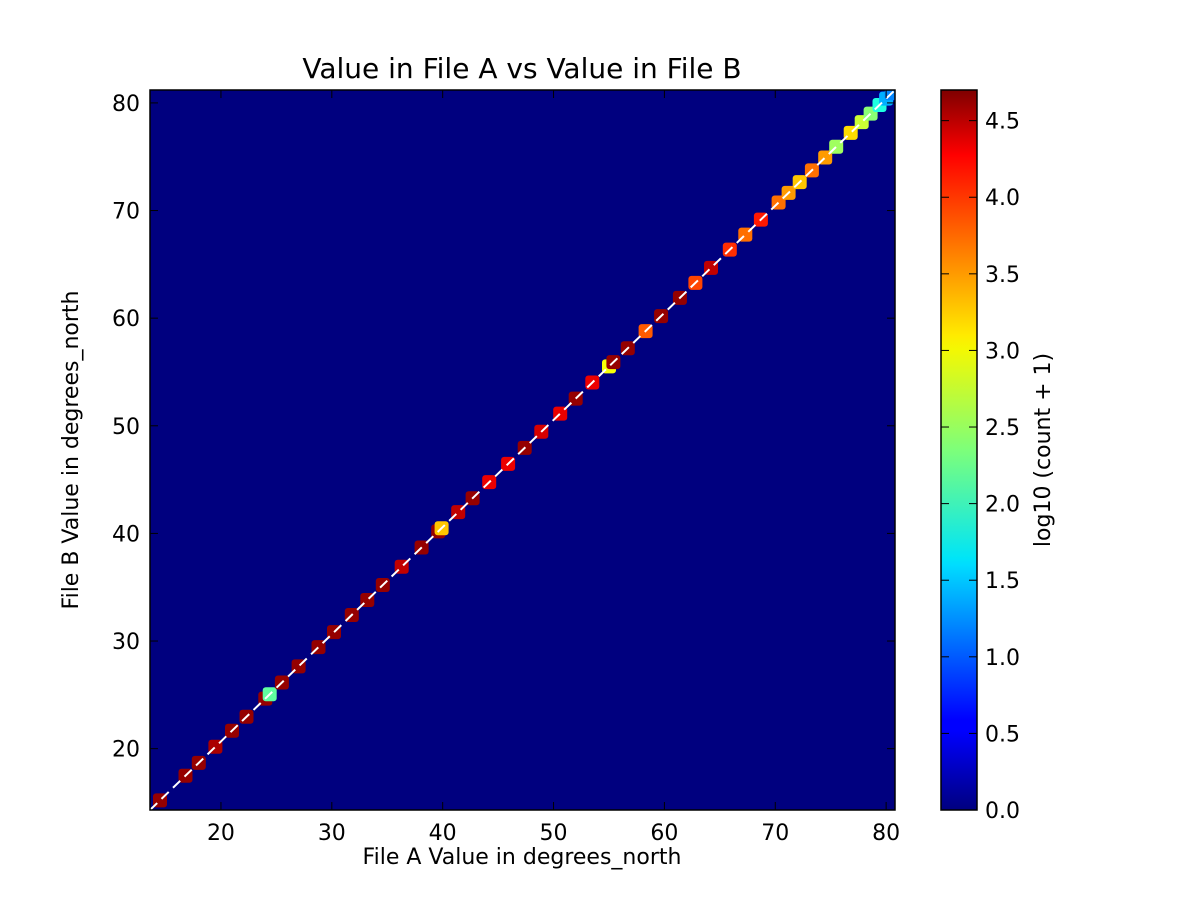 This screenshot has height=900, width=1200. What do you see at coordinates (126, 750) in the screenshot?
I see `y-tick-label: 20` at bounding box center [126, 750].